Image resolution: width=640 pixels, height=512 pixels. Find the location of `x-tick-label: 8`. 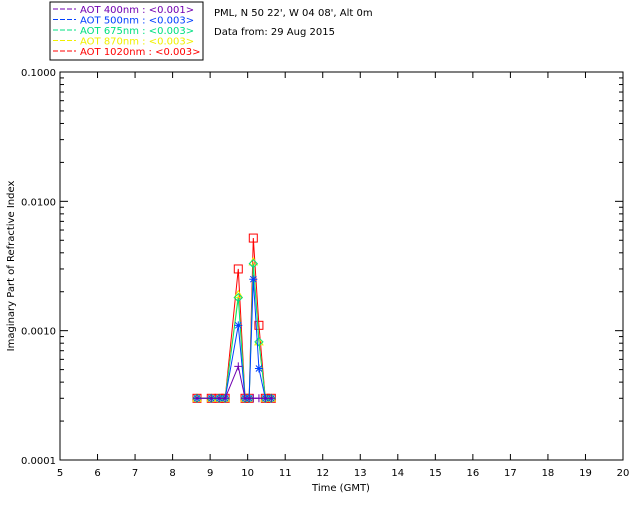

x-tick-label: 8 is located at coordinates (172, 473).